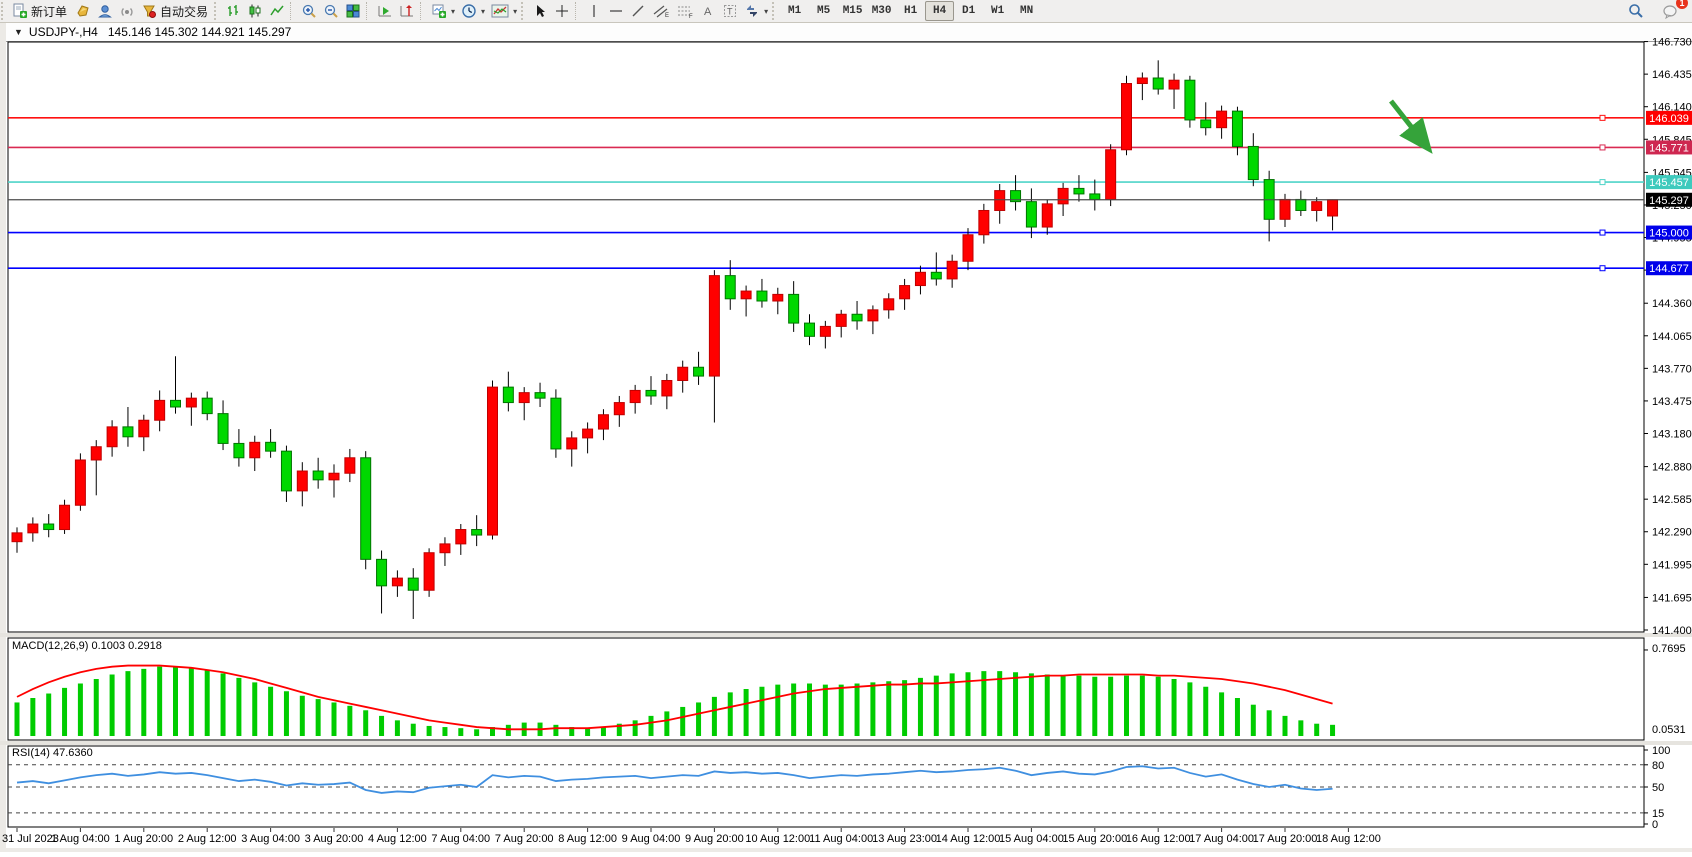  What do you see at coordinates (175, 11) in the screenshot?
I see `autotrading-button: 自动交易` at bounding box center [175, 11].